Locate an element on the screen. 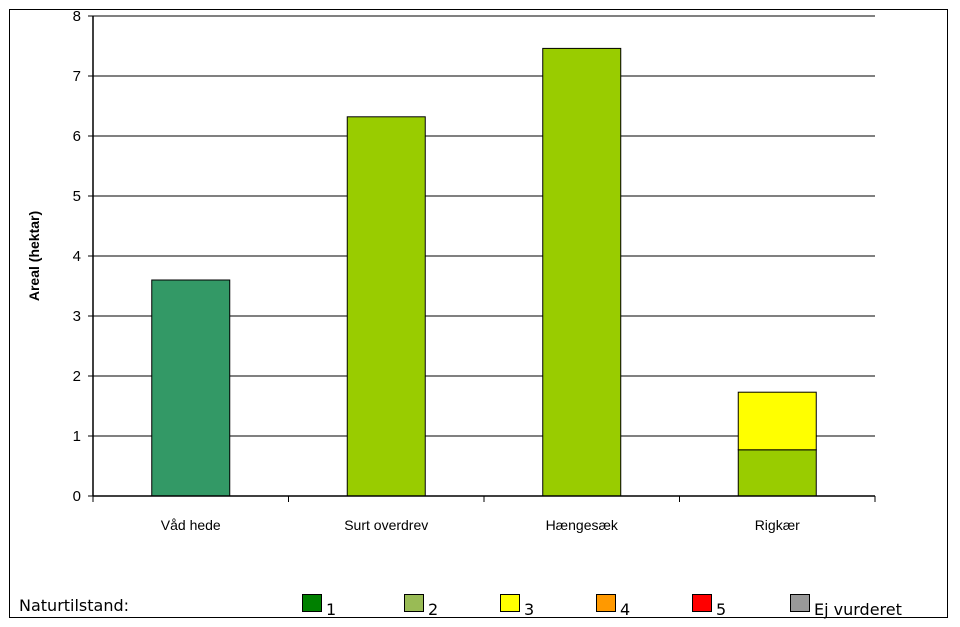  x-tick-label: Rigkær is located at coordinates (777, 525).